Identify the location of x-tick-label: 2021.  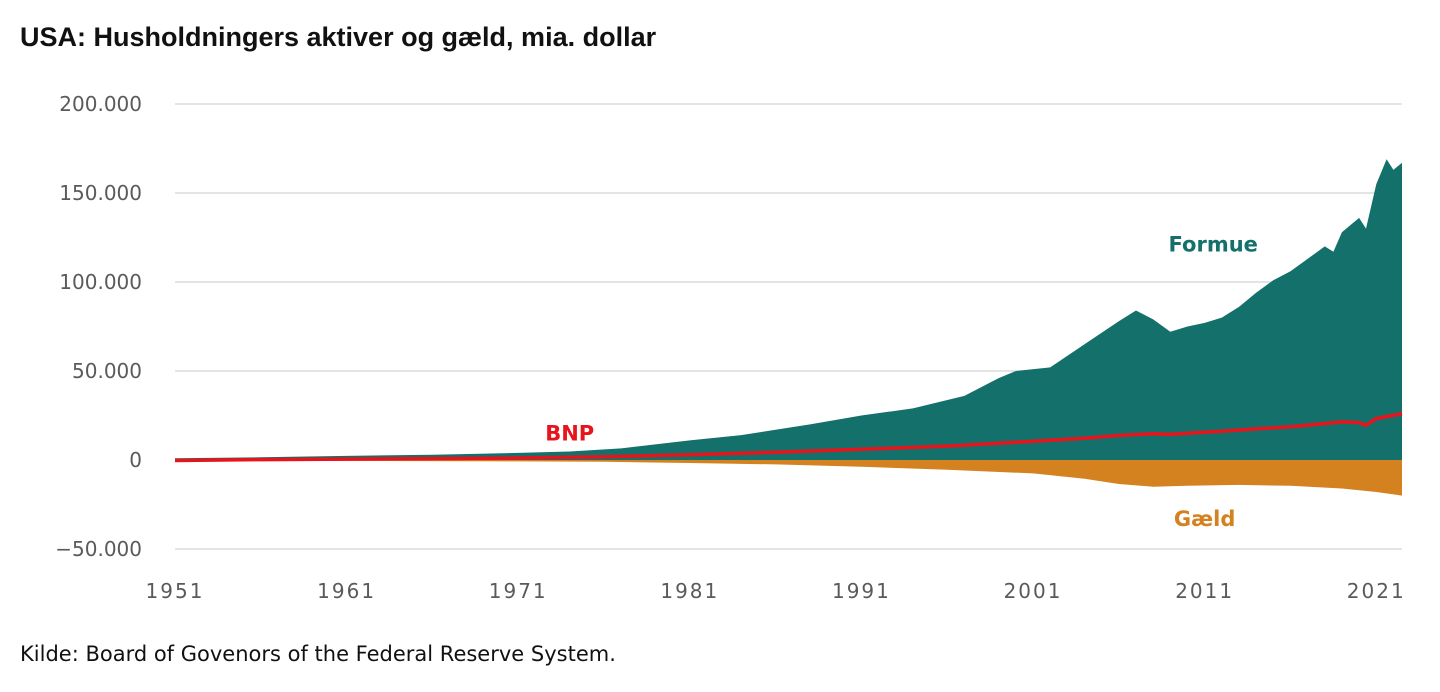
(1376, 591).